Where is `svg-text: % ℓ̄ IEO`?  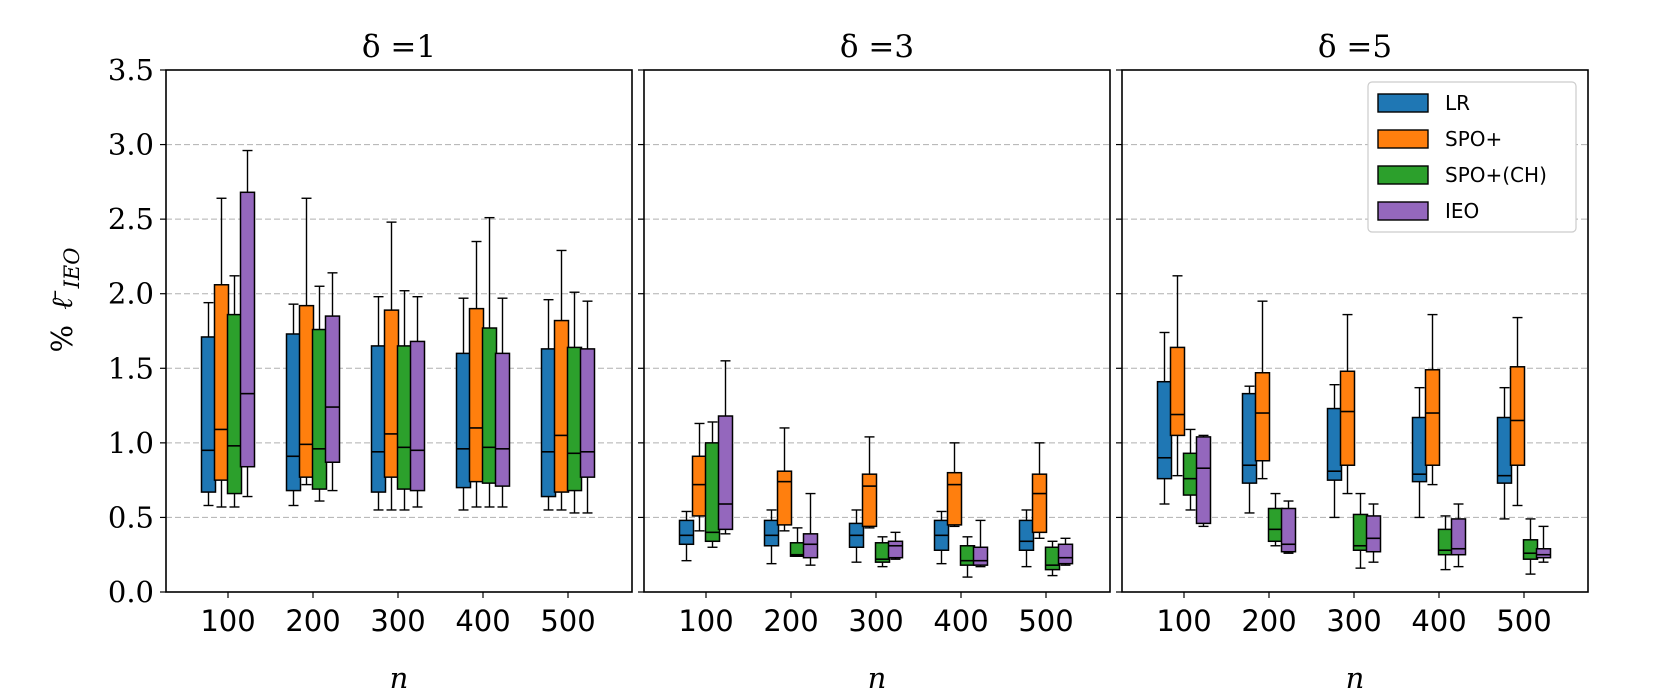
svg-text: % ℓ̄ IEO is located at coordinates (64, 300).